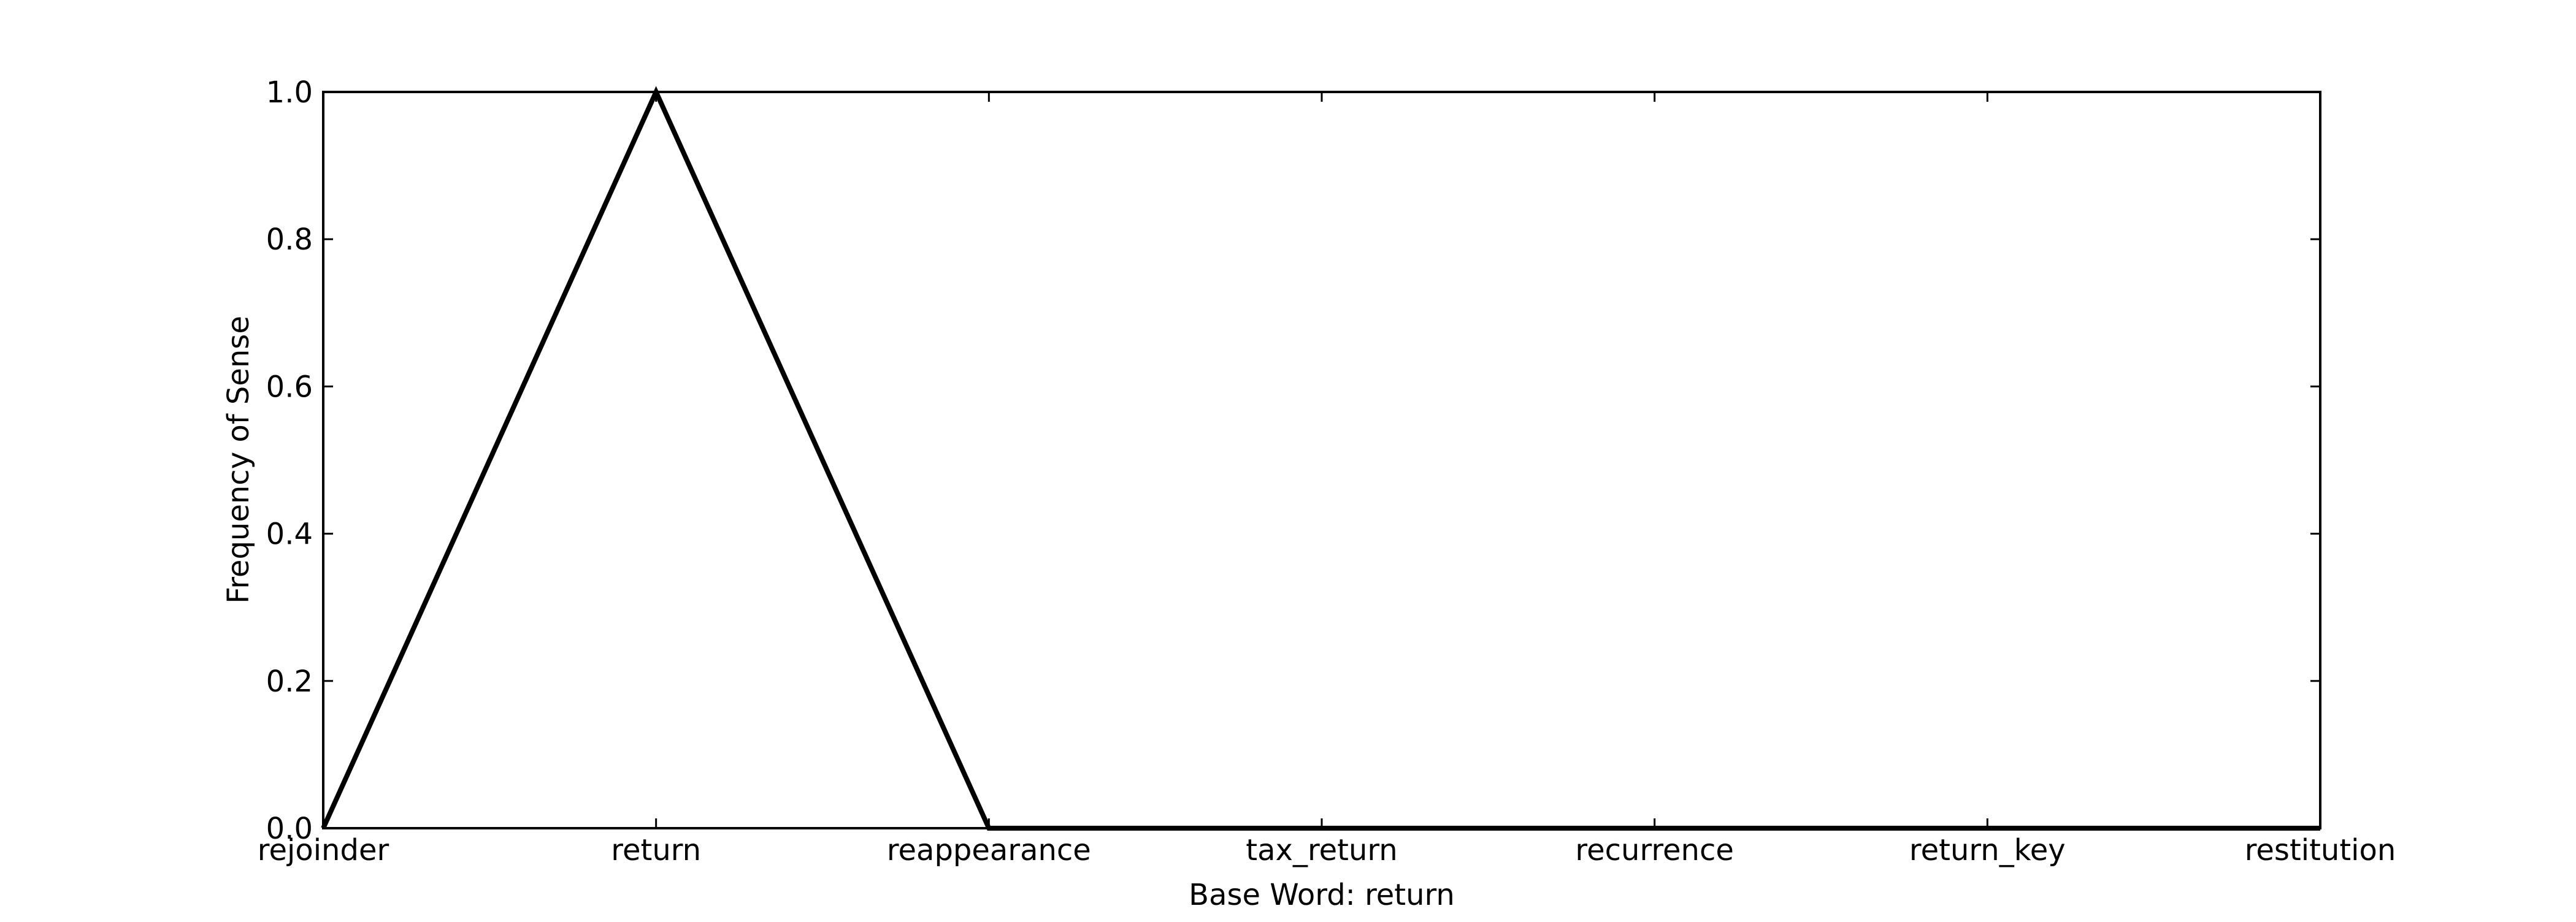 The height and width of the screenshot is (922, 2576). What do you see at coordinates (289, 682) in the screenshot?
I see `y-tick-label: 0.2` at bounding box center [289, 682].